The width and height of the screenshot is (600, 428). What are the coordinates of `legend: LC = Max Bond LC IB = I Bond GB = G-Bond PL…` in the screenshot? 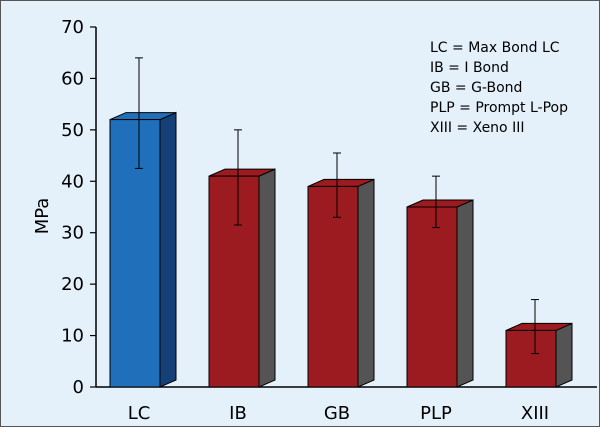 It's located at (499, 88).